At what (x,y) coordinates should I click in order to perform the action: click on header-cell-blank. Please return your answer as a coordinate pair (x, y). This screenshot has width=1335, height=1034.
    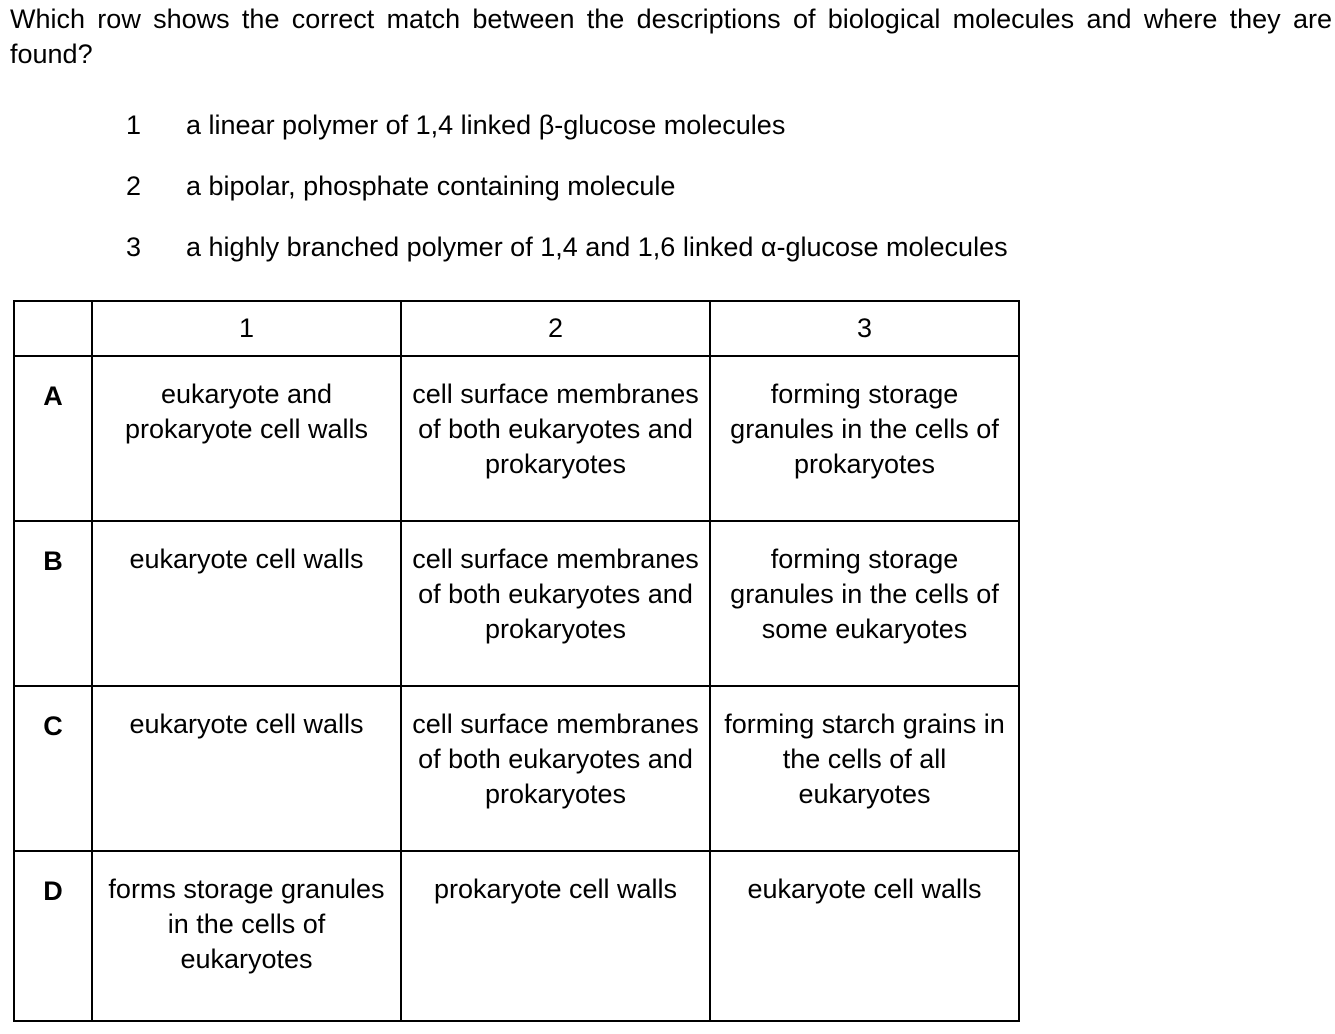
    Looking at the image, I should click on (53, 328).